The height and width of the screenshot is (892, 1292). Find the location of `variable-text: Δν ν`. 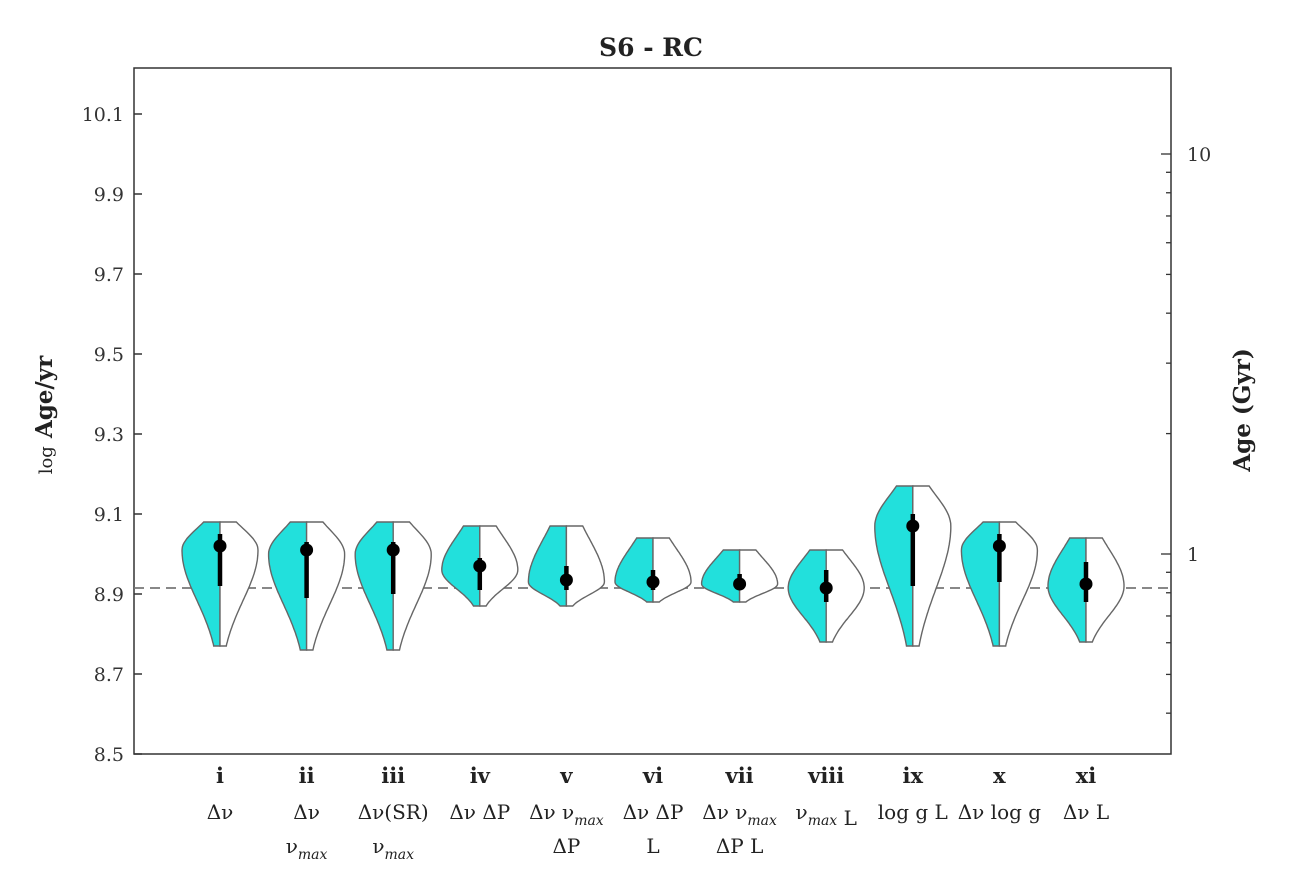

variable-text: Δν ν is located at coordinates (551, 812).